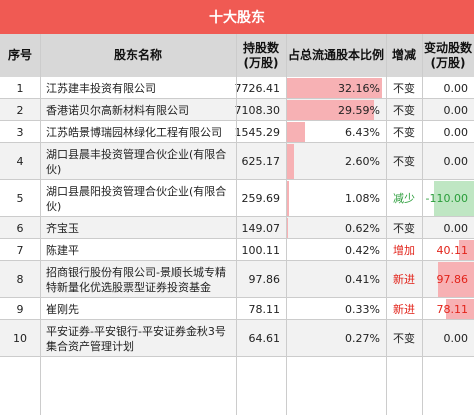 This screenshot has width=474, height=415. What do you see at coordinates (336, 279) in the screenshot?
I see `ratio-cell: 0.41%` at bounding box center [336, 279].